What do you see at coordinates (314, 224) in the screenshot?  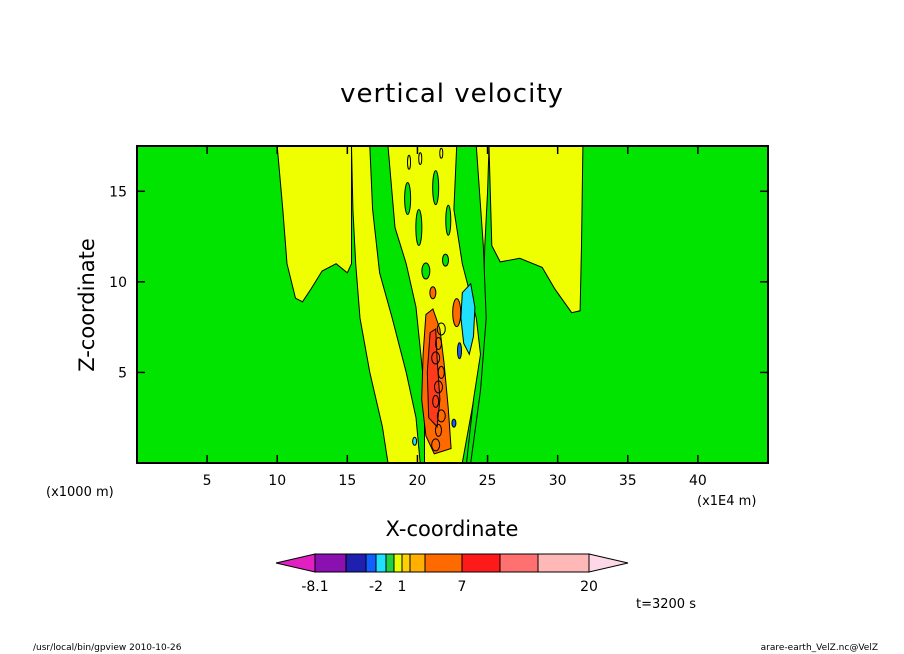 I see `left-plume` at bounding box center [314, 224].